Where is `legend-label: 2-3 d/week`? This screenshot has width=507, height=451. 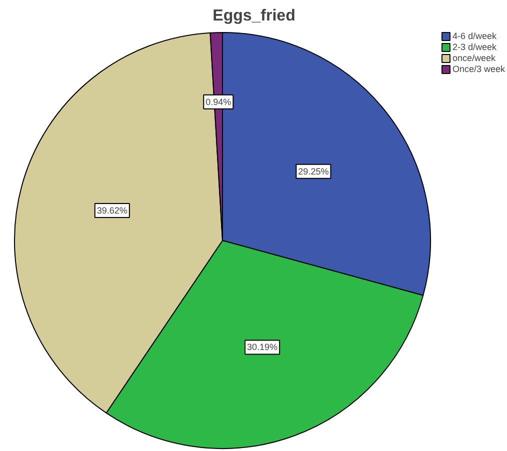
legend-label: 2-3 d/week is located at coordinates (474, 47).